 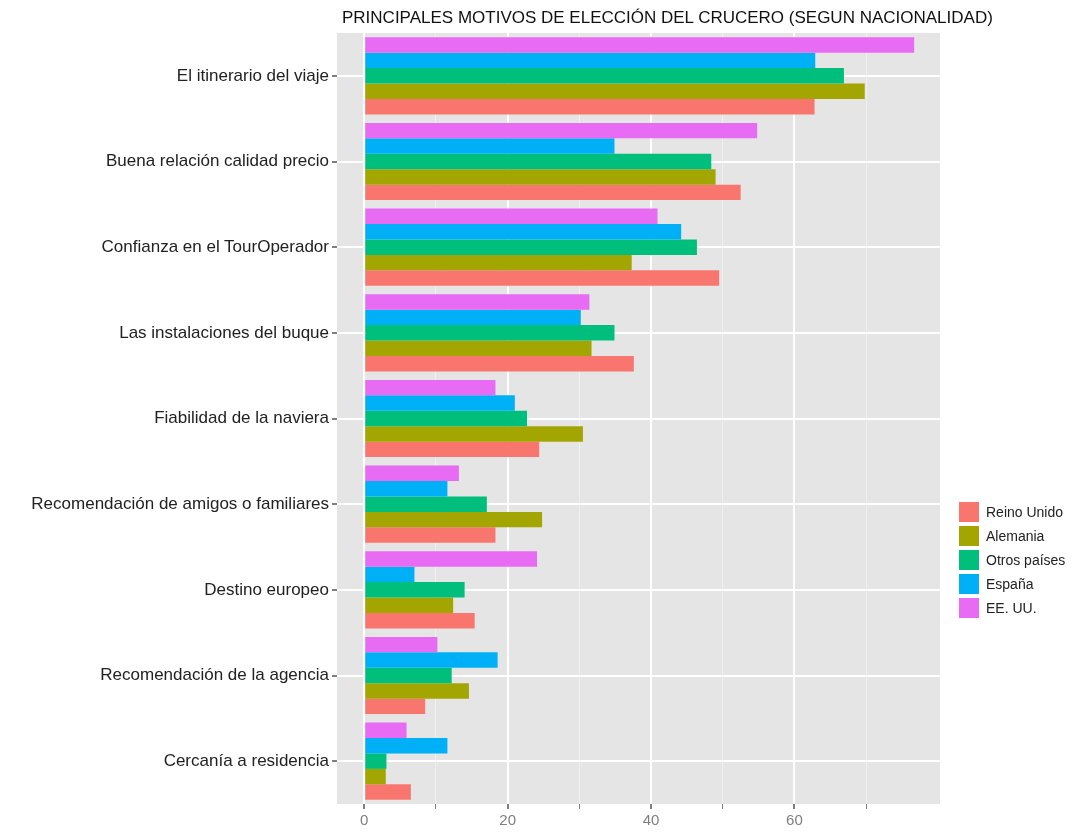 What do you see at coordinates (252, 75) in the screenshot?
I see `y-tick-label: El itinerario del viaje` at bounding box center [252, 75].